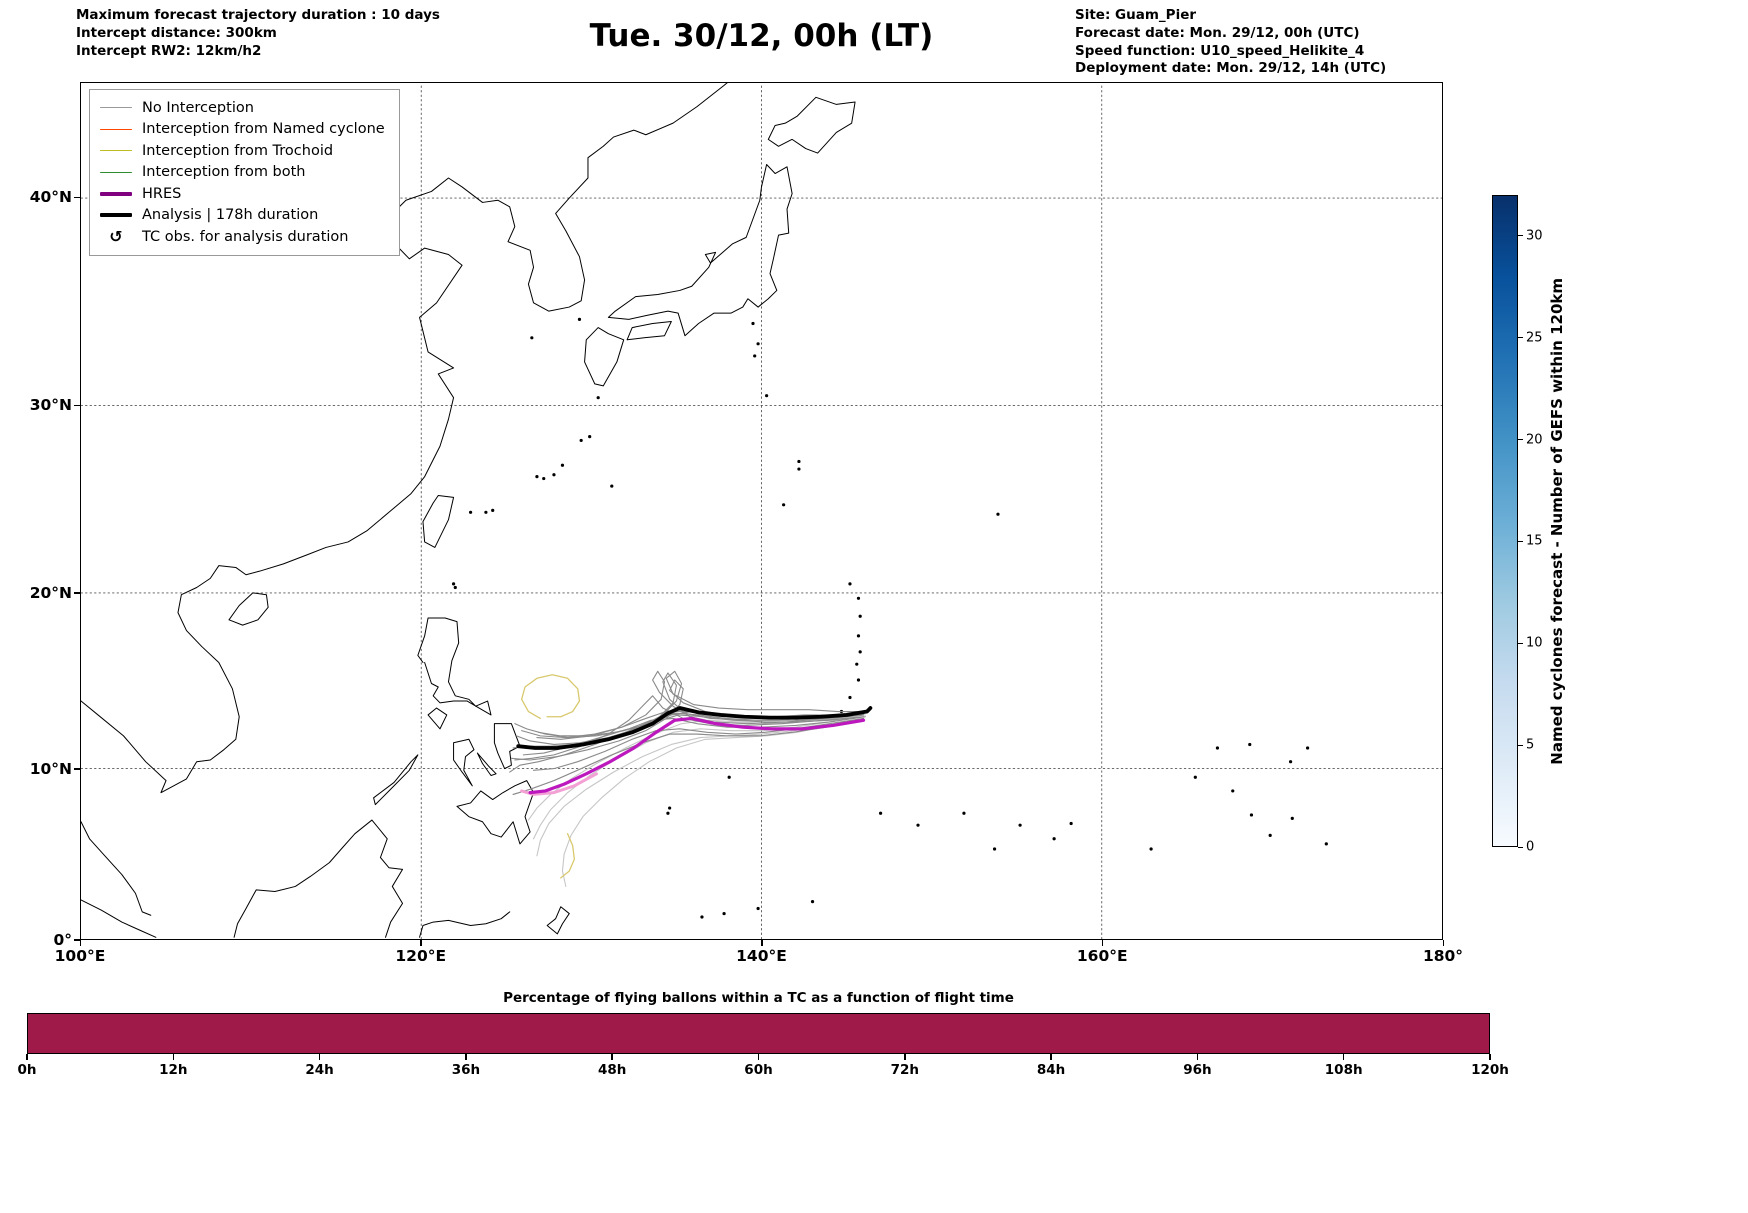 Image resolution: width=1748 pixels, height=1213 pixels. I want to click on map-y-tick-label: 40°N, so click(50, 197).